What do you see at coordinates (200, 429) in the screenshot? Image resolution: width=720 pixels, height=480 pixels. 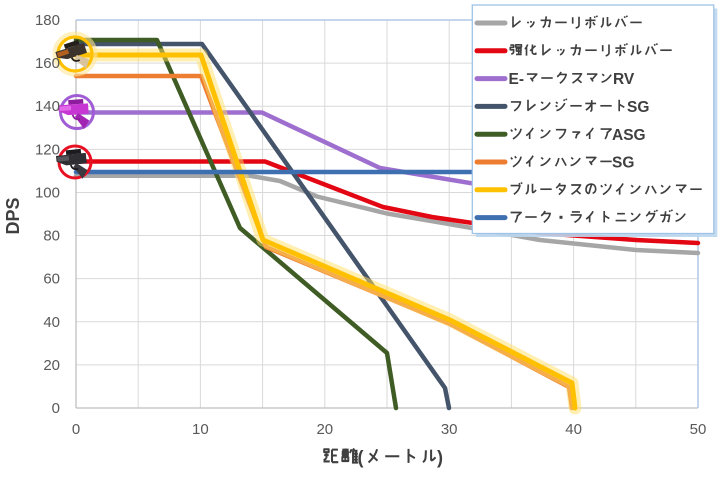 I see `svg-text: 10` at bounding box center [200, 429].